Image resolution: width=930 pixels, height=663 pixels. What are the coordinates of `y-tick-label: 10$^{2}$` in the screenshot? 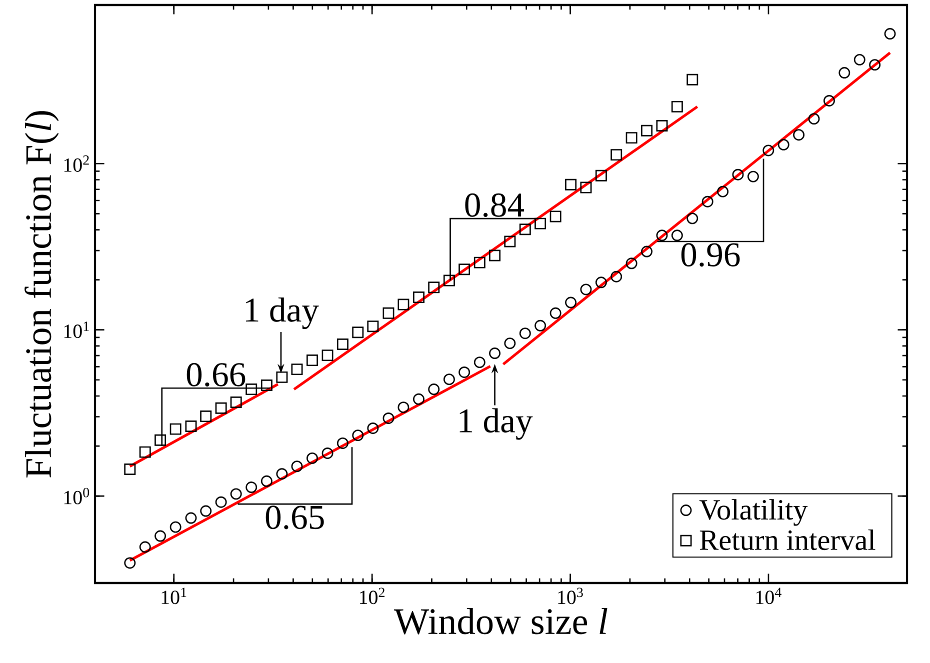 It's located at (76, 163).